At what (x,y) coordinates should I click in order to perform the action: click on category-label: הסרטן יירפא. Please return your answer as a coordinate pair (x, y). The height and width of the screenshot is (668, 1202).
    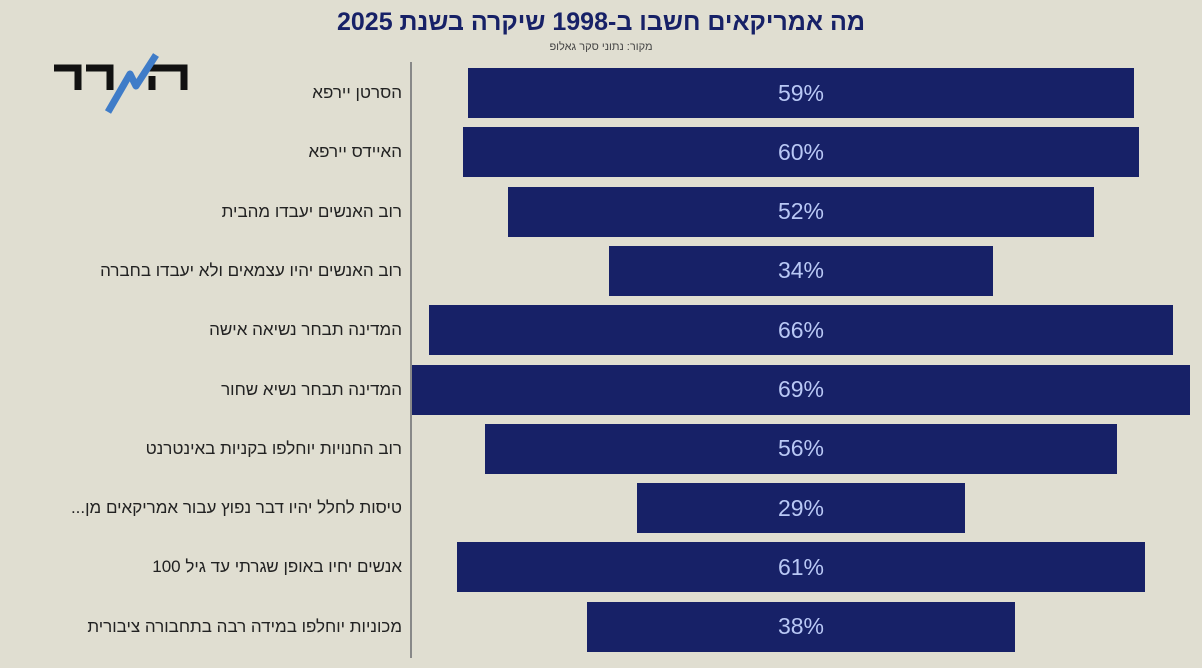
    Looking at the image, I should click on (357, 92).